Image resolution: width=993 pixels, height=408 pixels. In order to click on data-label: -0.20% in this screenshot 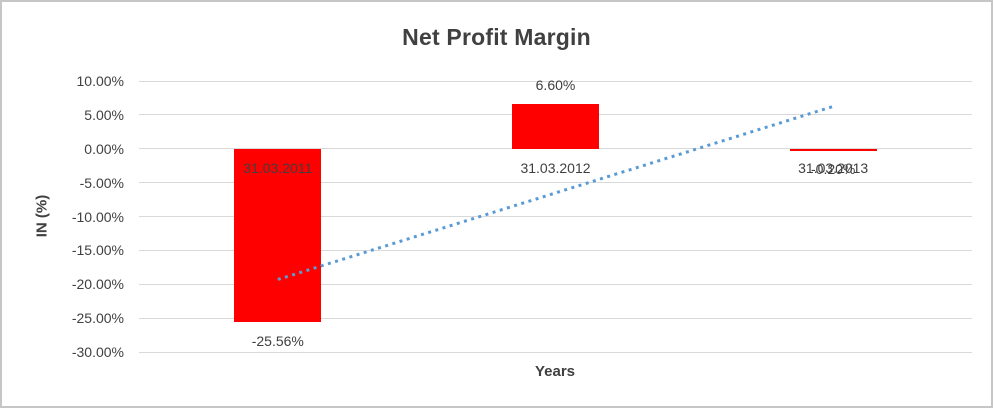, I will do `click(833, 169)`.